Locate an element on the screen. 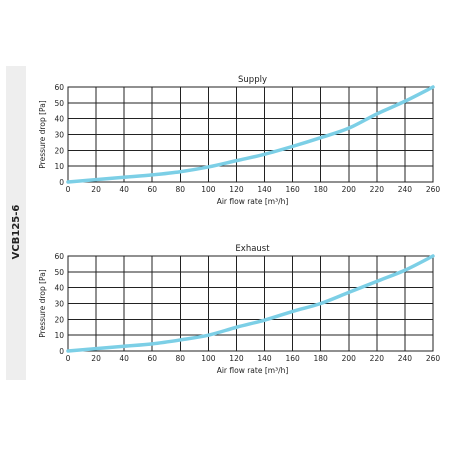  model-label: VCB125-6 is located at coordinates (16, 232).